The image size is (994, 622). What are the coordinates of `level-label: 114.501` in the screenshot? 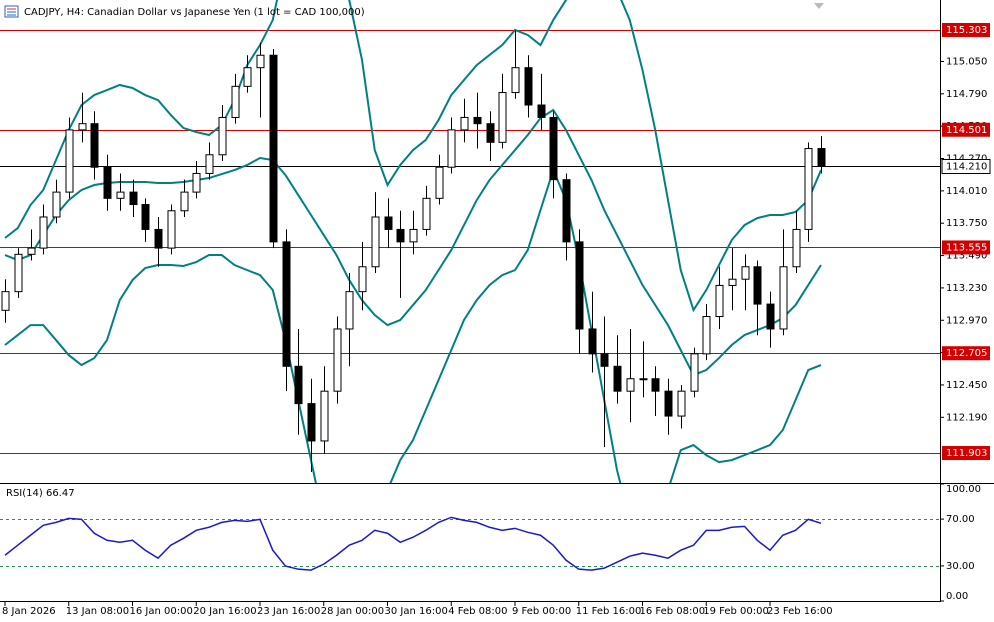 It's located at (966, 130).